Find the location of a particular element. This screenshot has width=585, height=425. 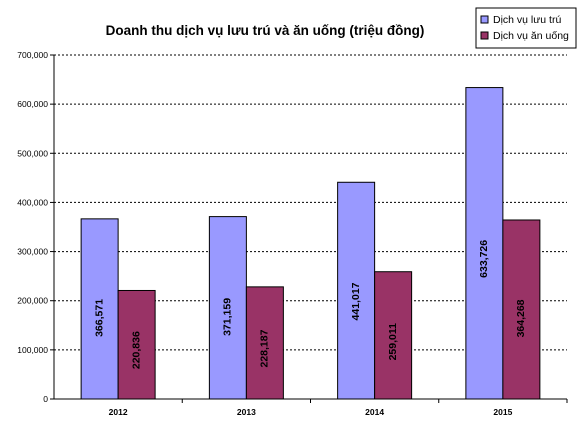

y-tick-label: 300,000 is located at coordinates (32, 252).